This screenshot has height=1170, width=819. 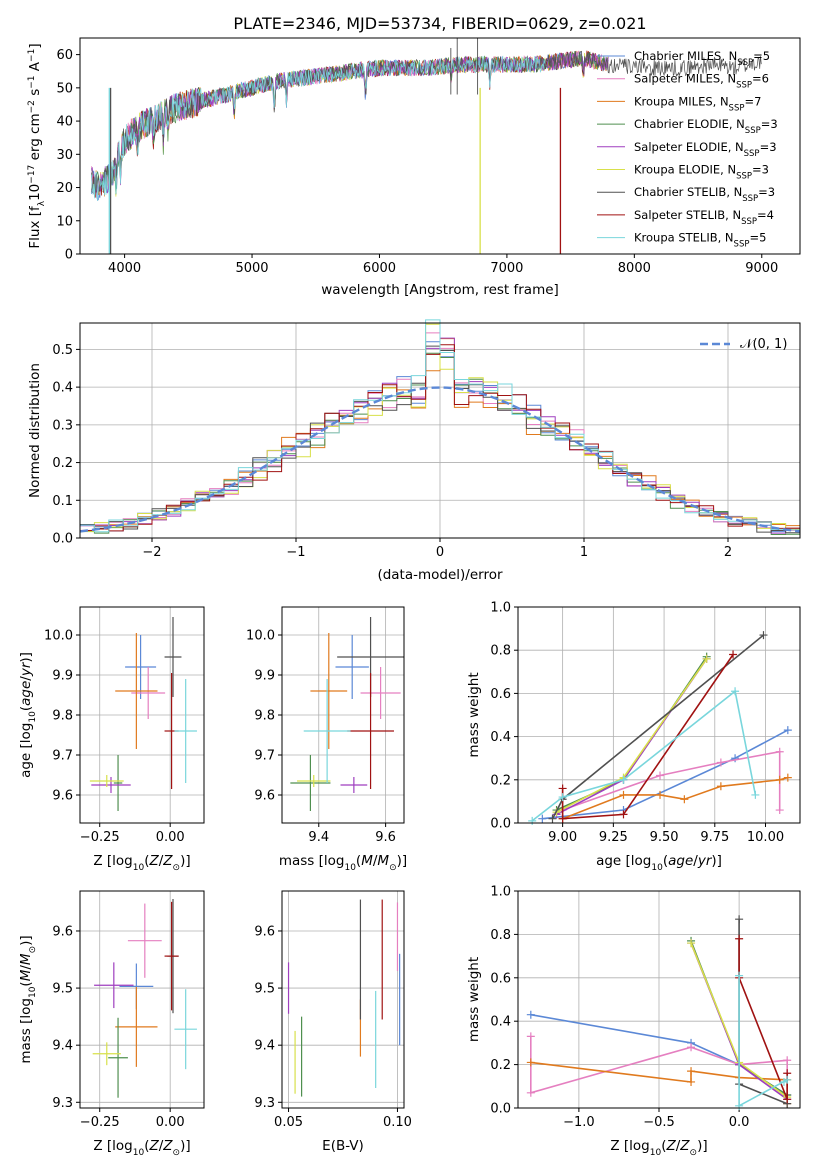 I want to click on y-tick-label: 0, so click(x=69, y=255).